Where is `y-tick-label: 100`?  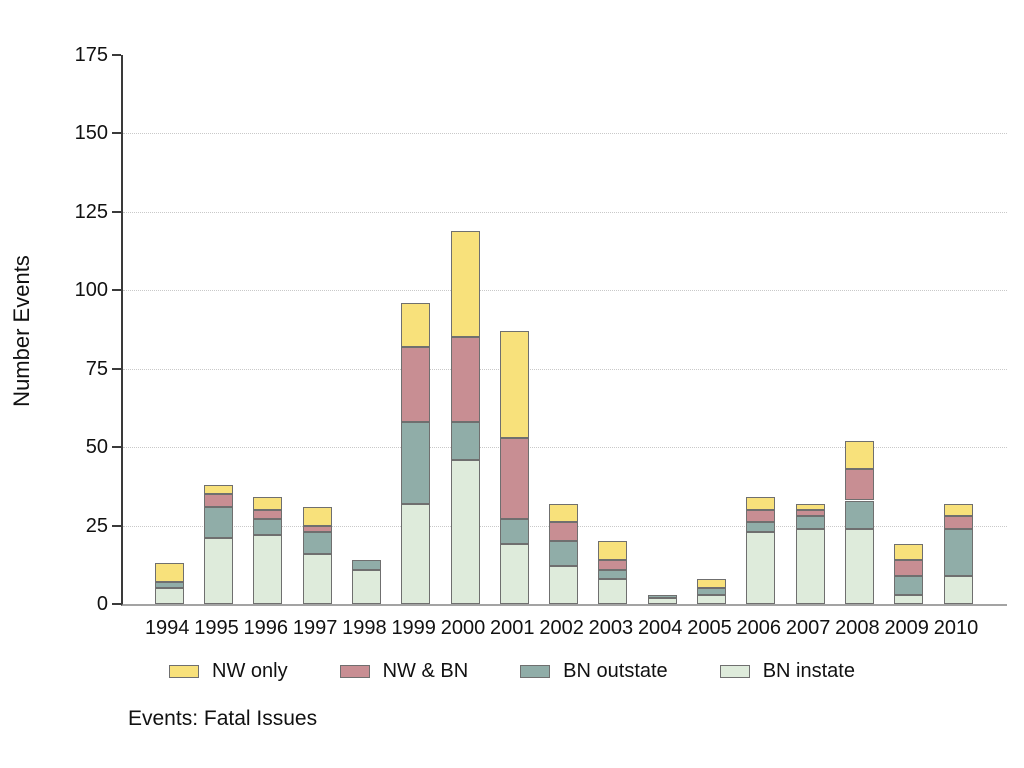 y-tick-label: 100 is located at coordinates (91, 290).